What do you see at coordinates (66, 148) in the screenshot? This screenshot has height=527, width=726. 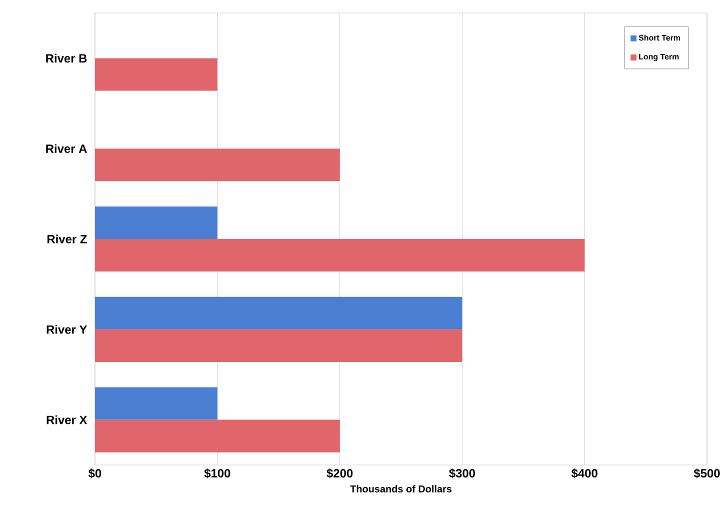 I see `y-tick-label: River A` at bounding box center [66, 148].